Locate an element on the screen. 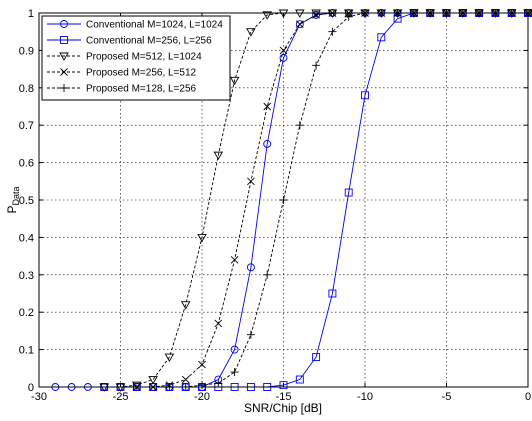 The height and width of the screenshot is (421, 532). legend-entry-4: Proposed M=256, L=512 is located at coordinates (141, 73).